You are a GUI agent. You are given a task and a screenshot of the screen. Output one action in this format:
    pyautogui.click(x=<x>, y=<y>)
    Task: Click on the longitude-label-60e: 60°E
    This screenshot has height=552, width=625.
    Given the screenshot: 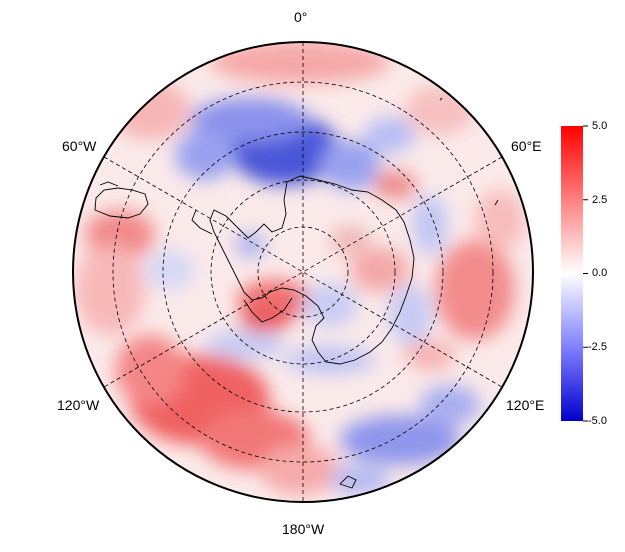 What is the action you would take?
    pyautogui.click(x=526, y=146)
    